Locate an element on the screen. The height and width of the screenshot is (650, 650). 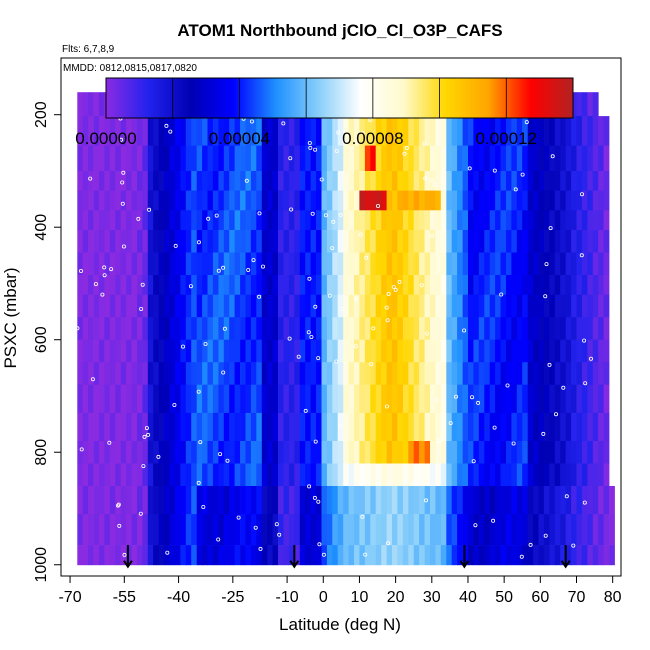
y-tick-label: 200 is located at coordinates (41, 114).